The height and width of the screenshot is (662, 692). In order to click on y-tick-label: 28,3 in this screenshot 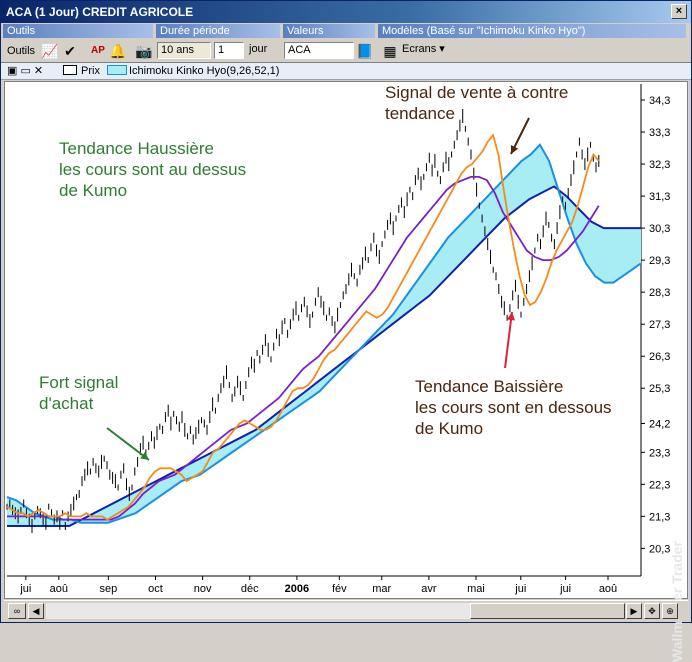, I will do `click(659, 293)`.